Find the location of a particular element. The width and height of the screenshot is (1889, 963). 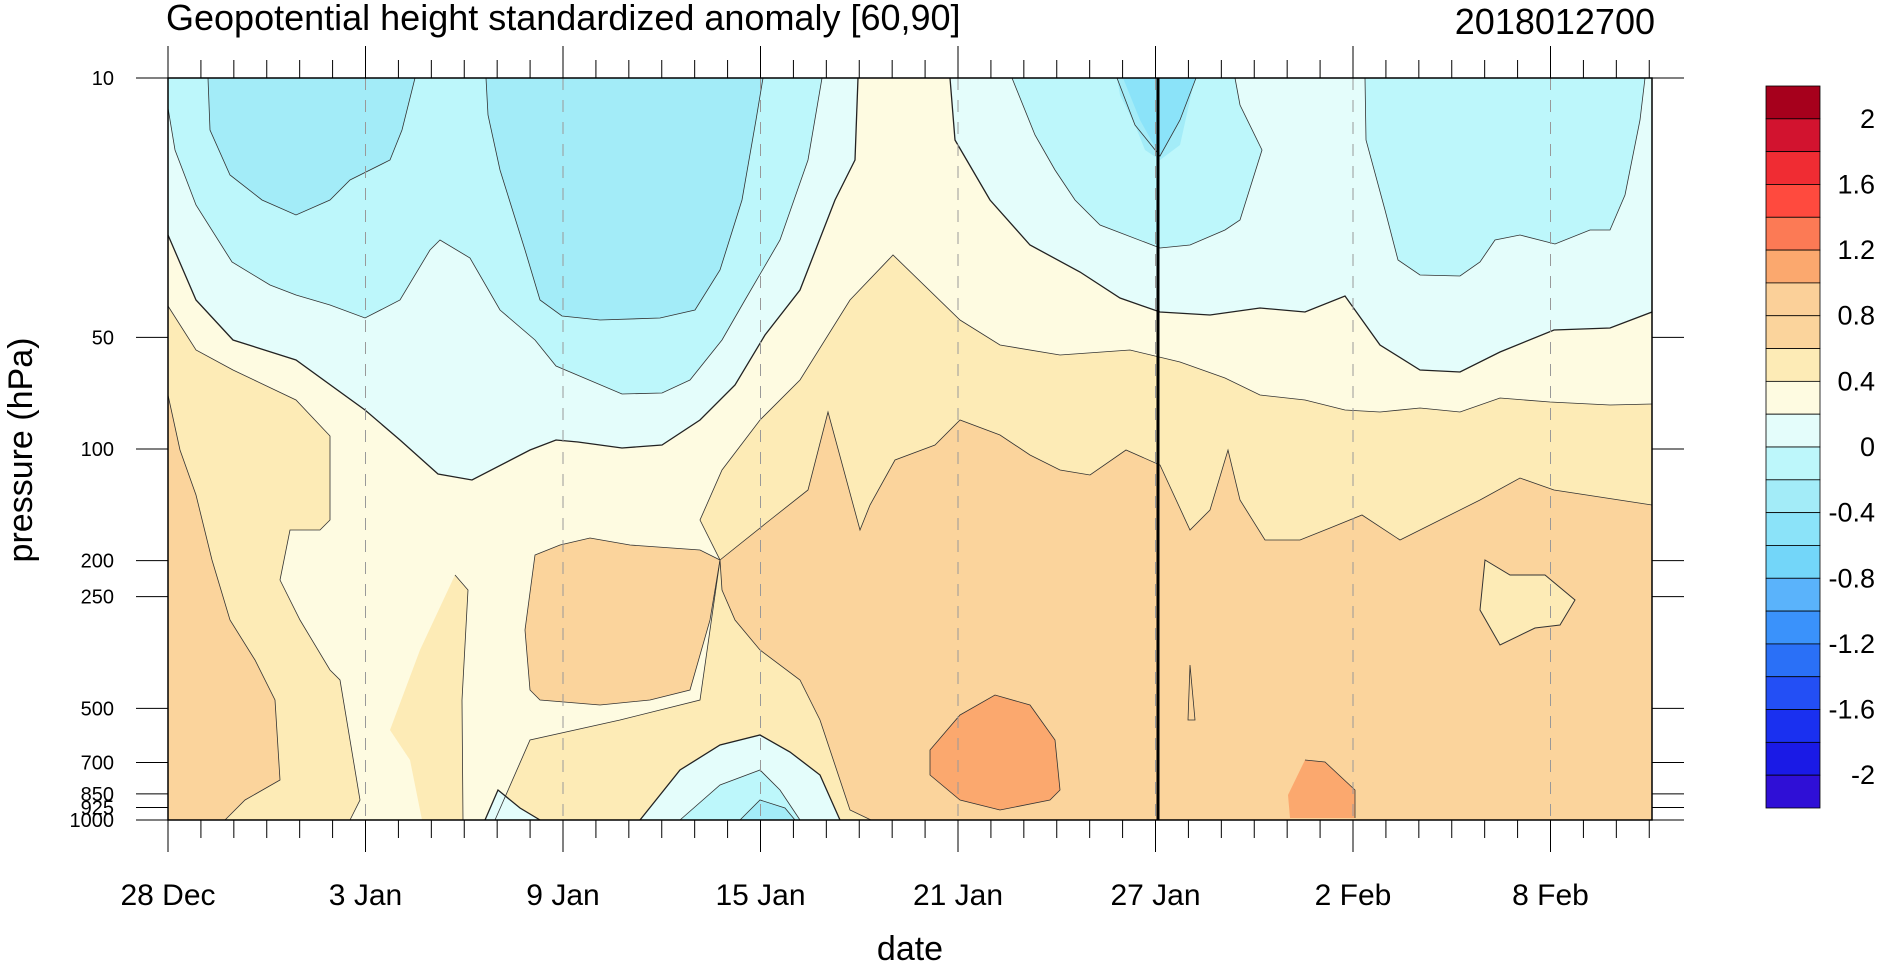

contour-fill-pos-4-6-left is located at coordinates (224, 607).